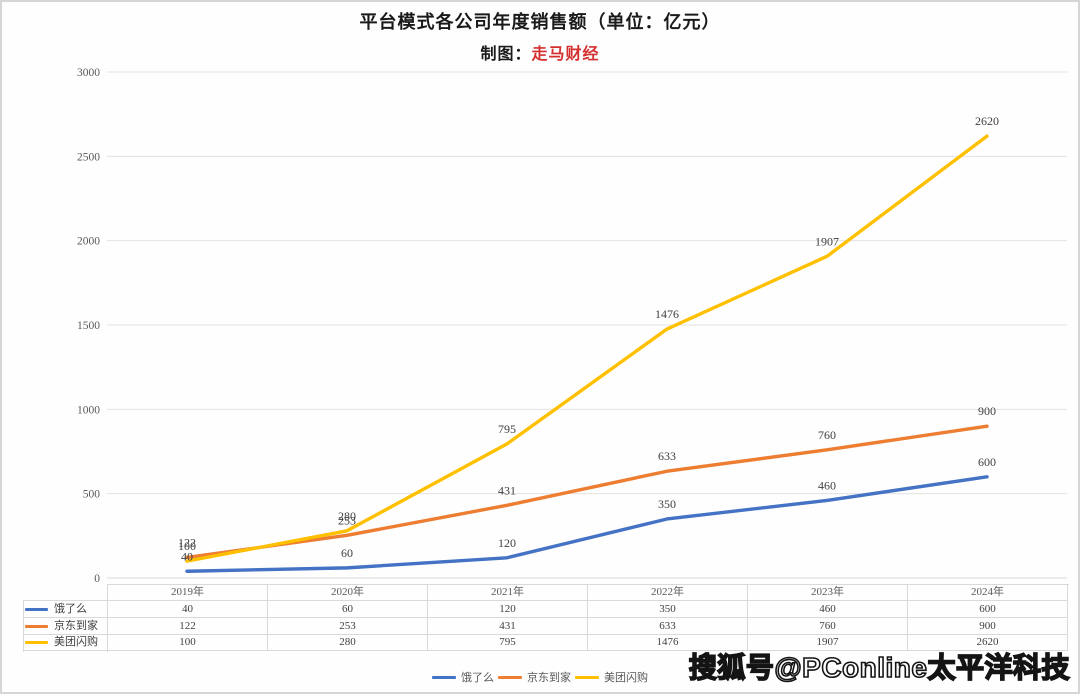 This screenshot has width=1080, height=694. I want to click on data-label: 900, so click(987, 411).